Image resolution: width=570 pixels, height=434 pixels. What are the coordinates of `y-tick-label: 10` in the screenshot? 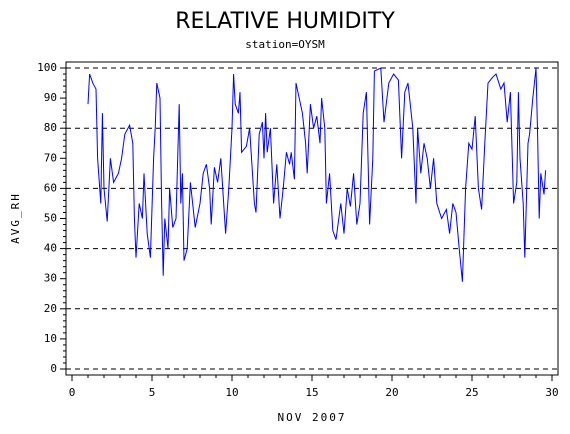 It's located at (50, 338).